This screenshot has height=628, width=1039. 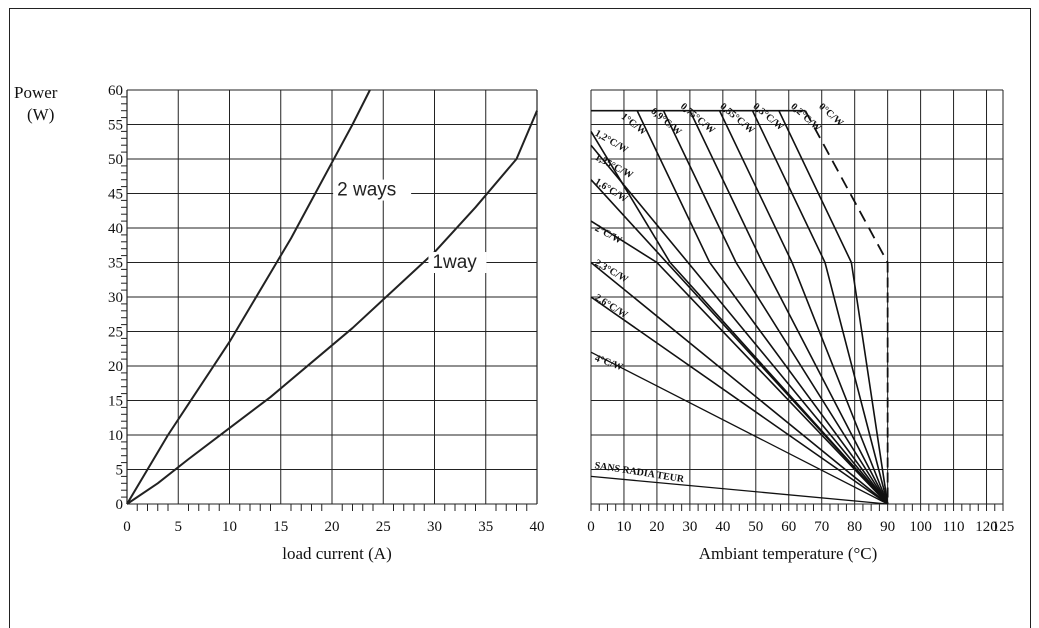 What do you see at coordinates (179, 527) in the screenshot?
I see `left-x-tick-label: 5` at bounding box center [179, 527].